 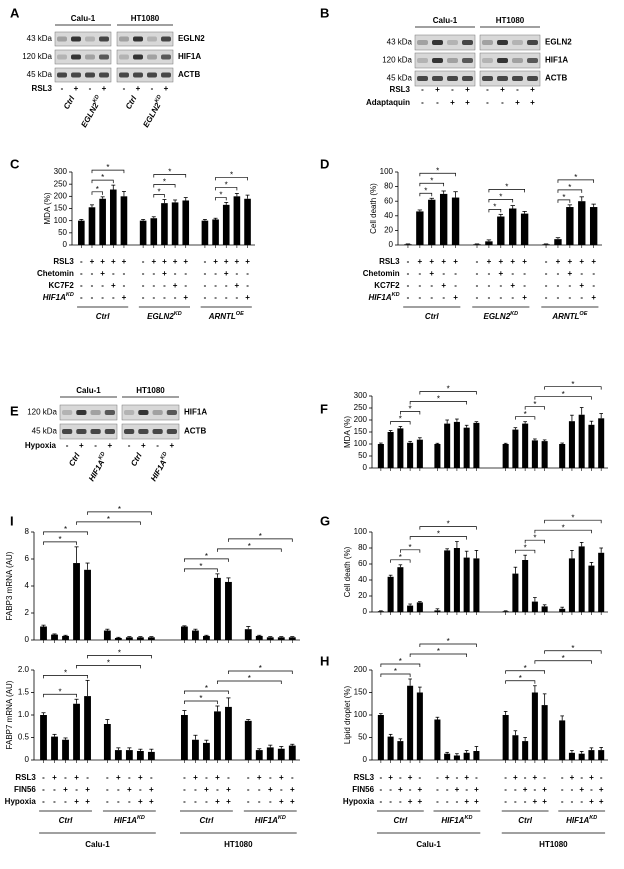 I want to click on lane-label-main: Ctrl, so click(x=74, y=459).